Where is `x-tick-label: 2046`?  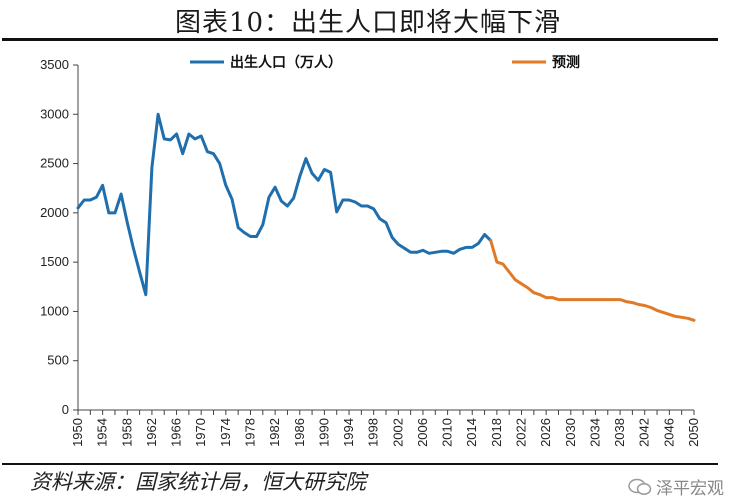
x-tick-label: 2046 is located at coordinates (668, 432).